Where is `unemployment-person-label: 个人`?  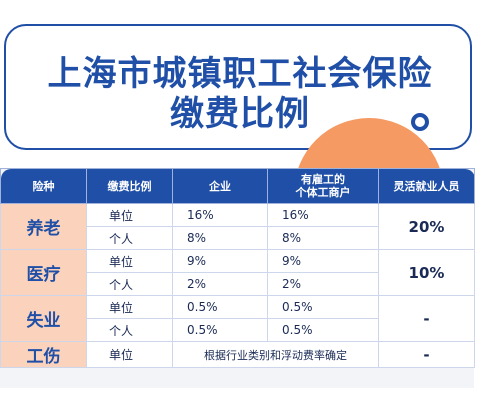
unemployment-person-label: 个人 is located at coordinates (129, 330).